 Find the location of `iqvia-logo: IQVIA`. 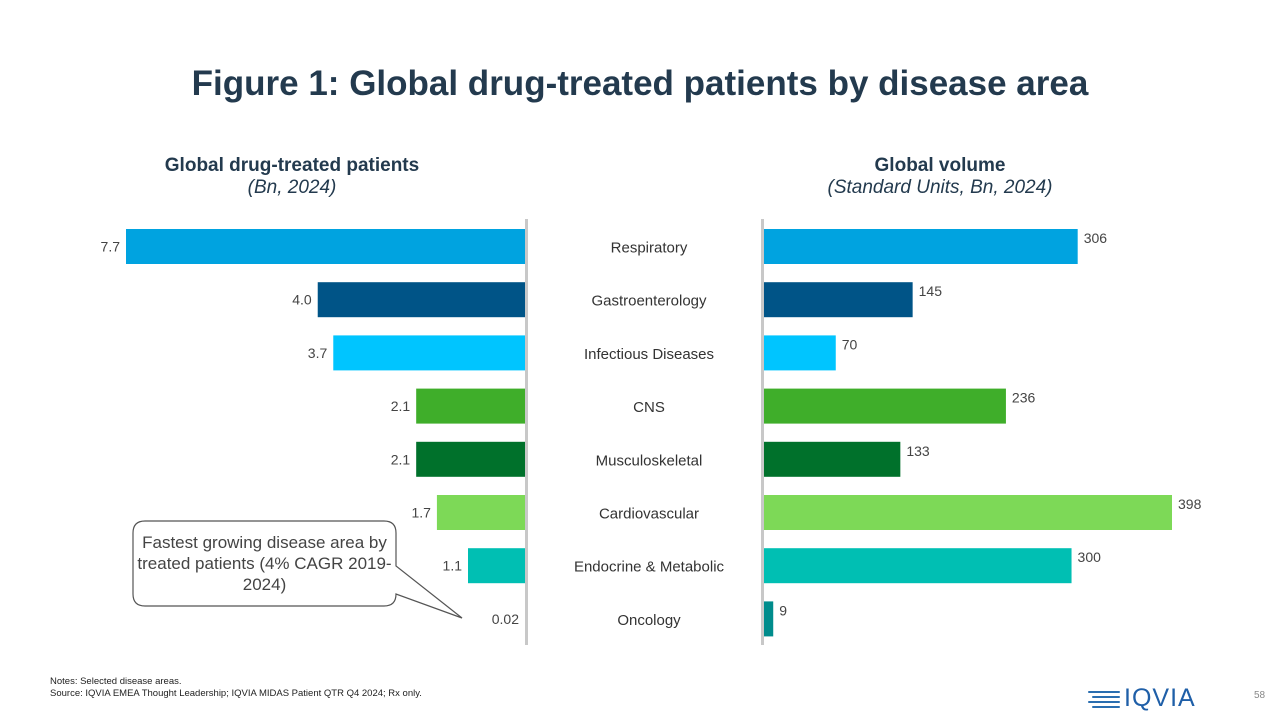

iqvia-logo: IQVIA is located at coordinates (1142, 698).